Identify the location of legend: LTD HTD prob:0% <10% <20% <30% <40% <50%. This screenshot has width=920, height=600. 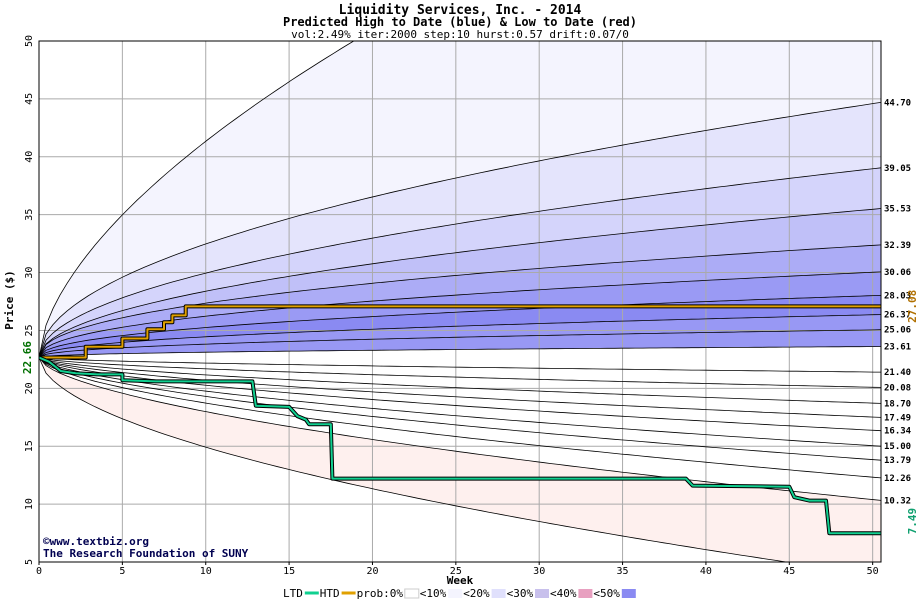
(459, 593).